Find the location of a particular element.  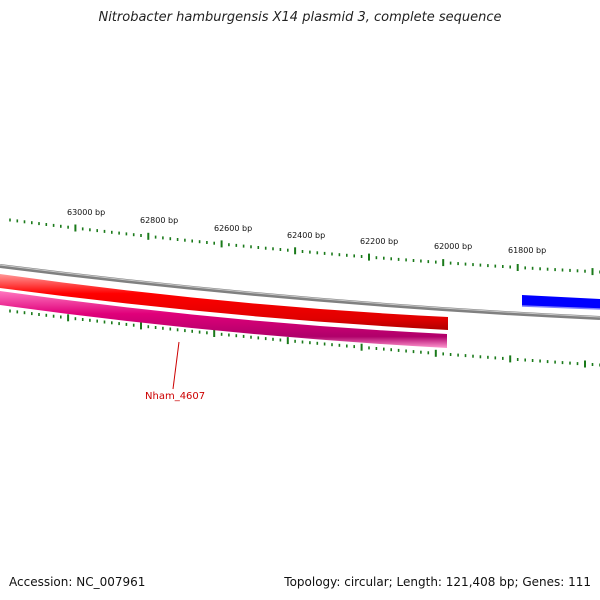

gene-label-leader is located at coordinates (176, 365).